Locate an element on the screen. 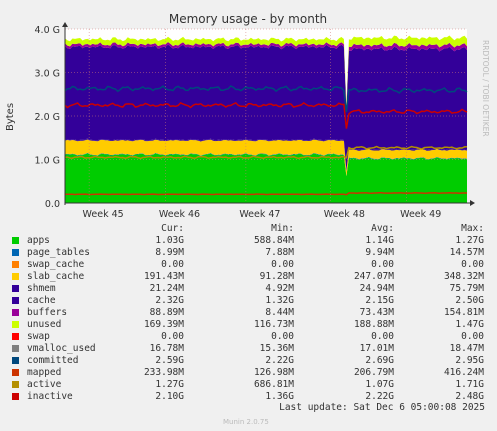  legend-min-value: 91.28M is located at coordinates (276, 276).